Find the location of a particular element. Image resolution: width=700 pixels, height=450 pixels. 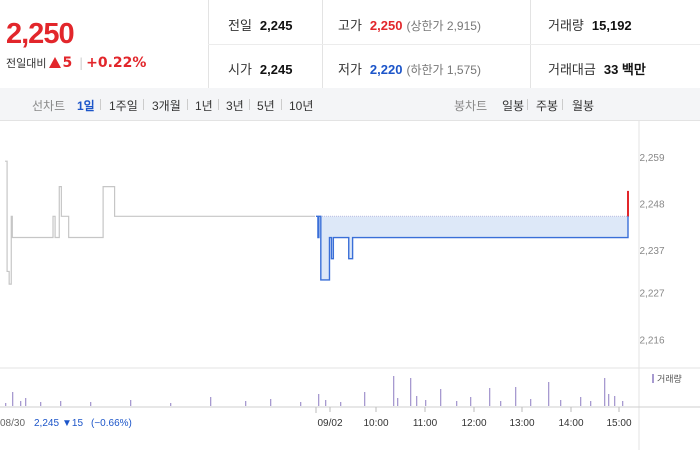

change-percent: +0.22% is located at coordinates (116, 63).